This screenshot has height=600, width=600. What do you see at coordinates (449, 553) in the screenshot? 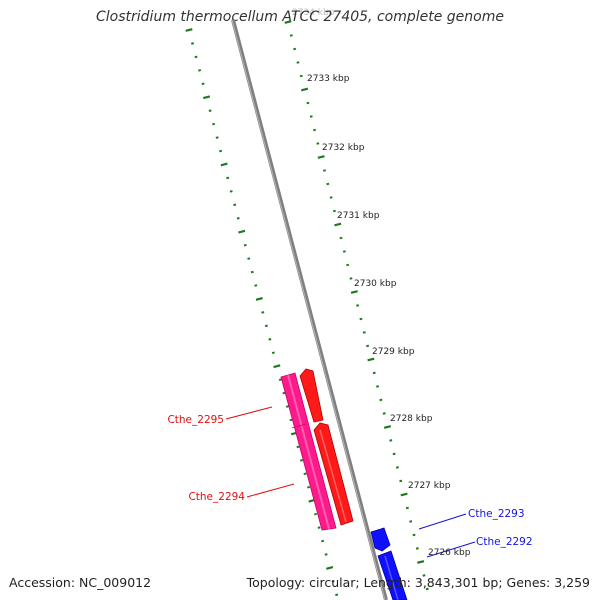
I see `tick-label: 2726 kbp` at bounding box center [449, 553].